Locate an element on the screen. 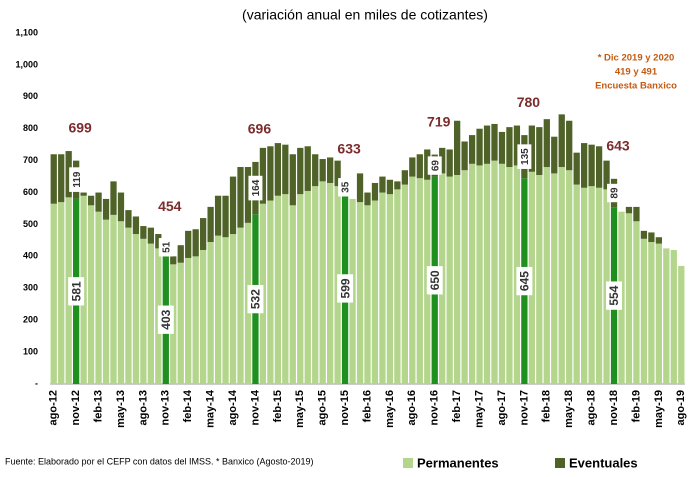 The height and width of the screenshot is (477, 694). y-tick-label: - is located at coordinates (36, 383).